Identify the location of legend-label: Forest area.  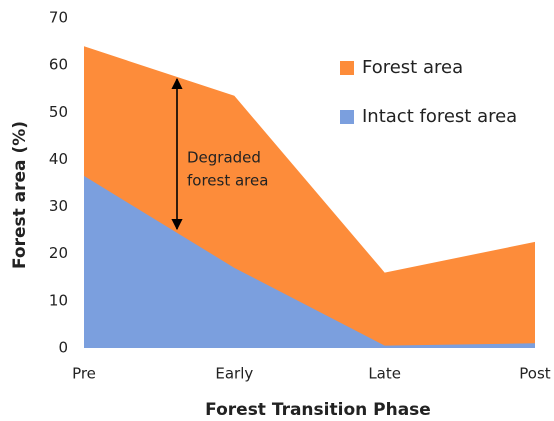
(412, 67).